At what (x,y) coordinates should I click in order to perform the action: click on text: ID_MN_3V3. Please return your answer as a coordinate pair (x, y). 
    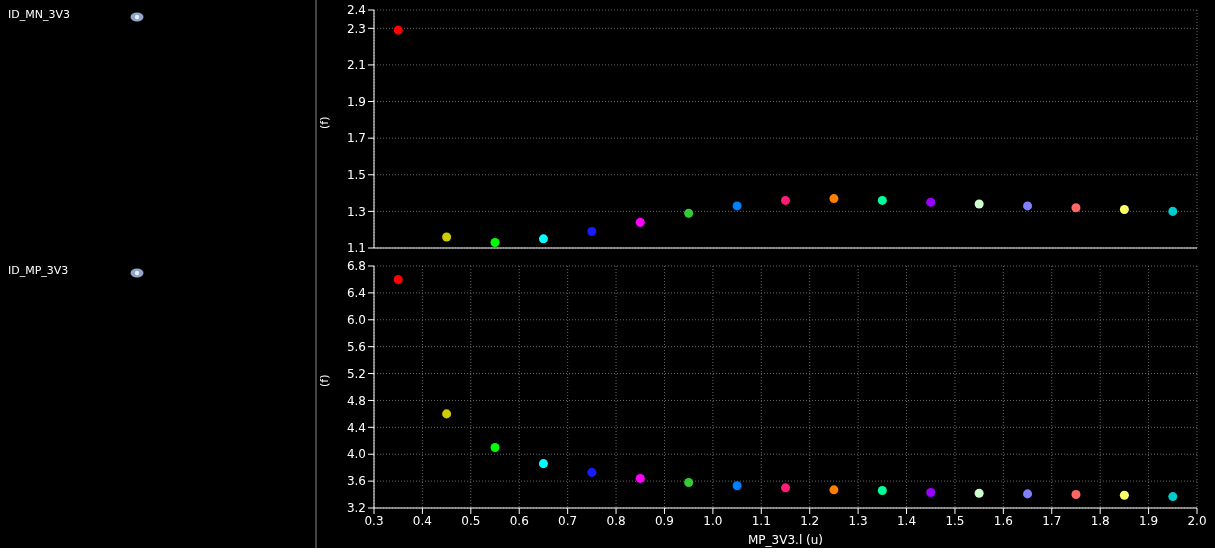
    Looking at the image, I should click on (39, 14).